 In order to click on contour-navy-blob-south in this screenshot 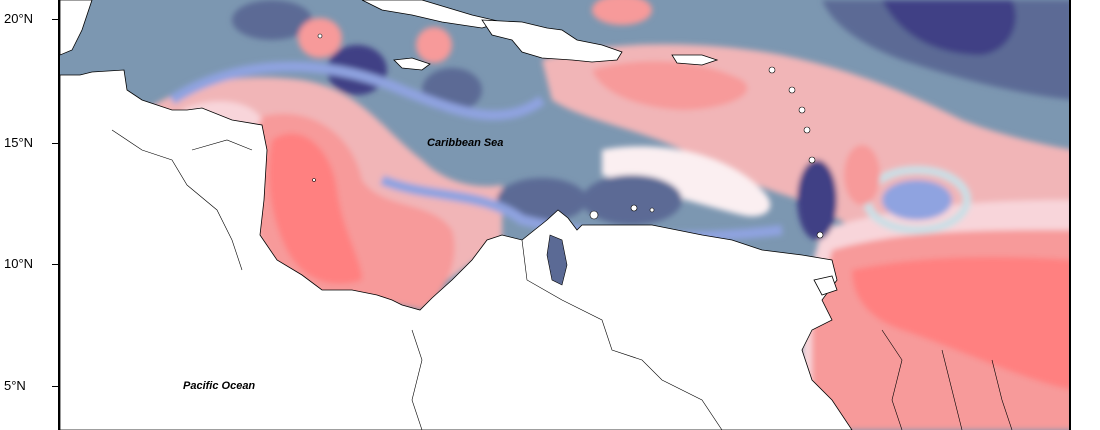, I will do `click(542, 200)`.